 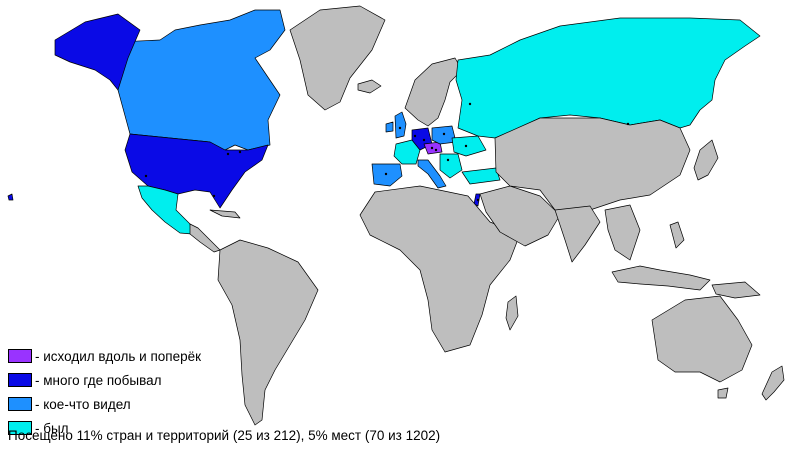 What do you see at coordinates (97, 52) in the screenshot?
I see `country-usa-alaska` at bounding box center [97, 52].